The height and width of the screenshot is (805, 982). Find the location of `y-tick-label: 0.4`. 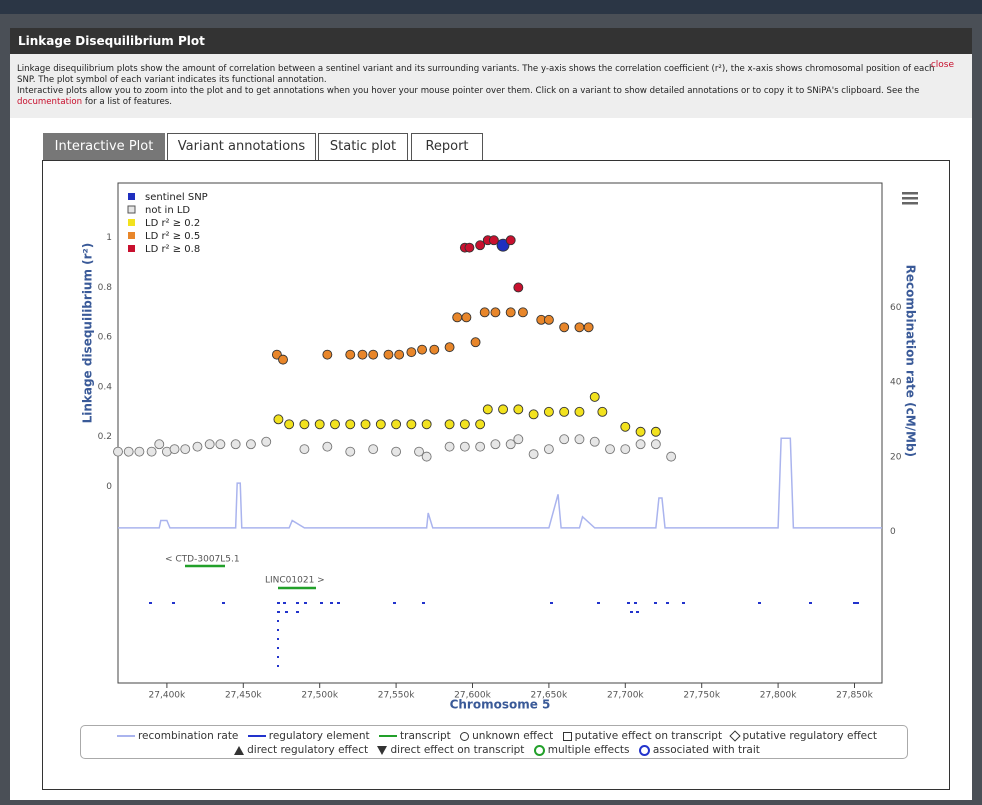

y-tick-label: 0.4 is located at coordinates (105, 387).